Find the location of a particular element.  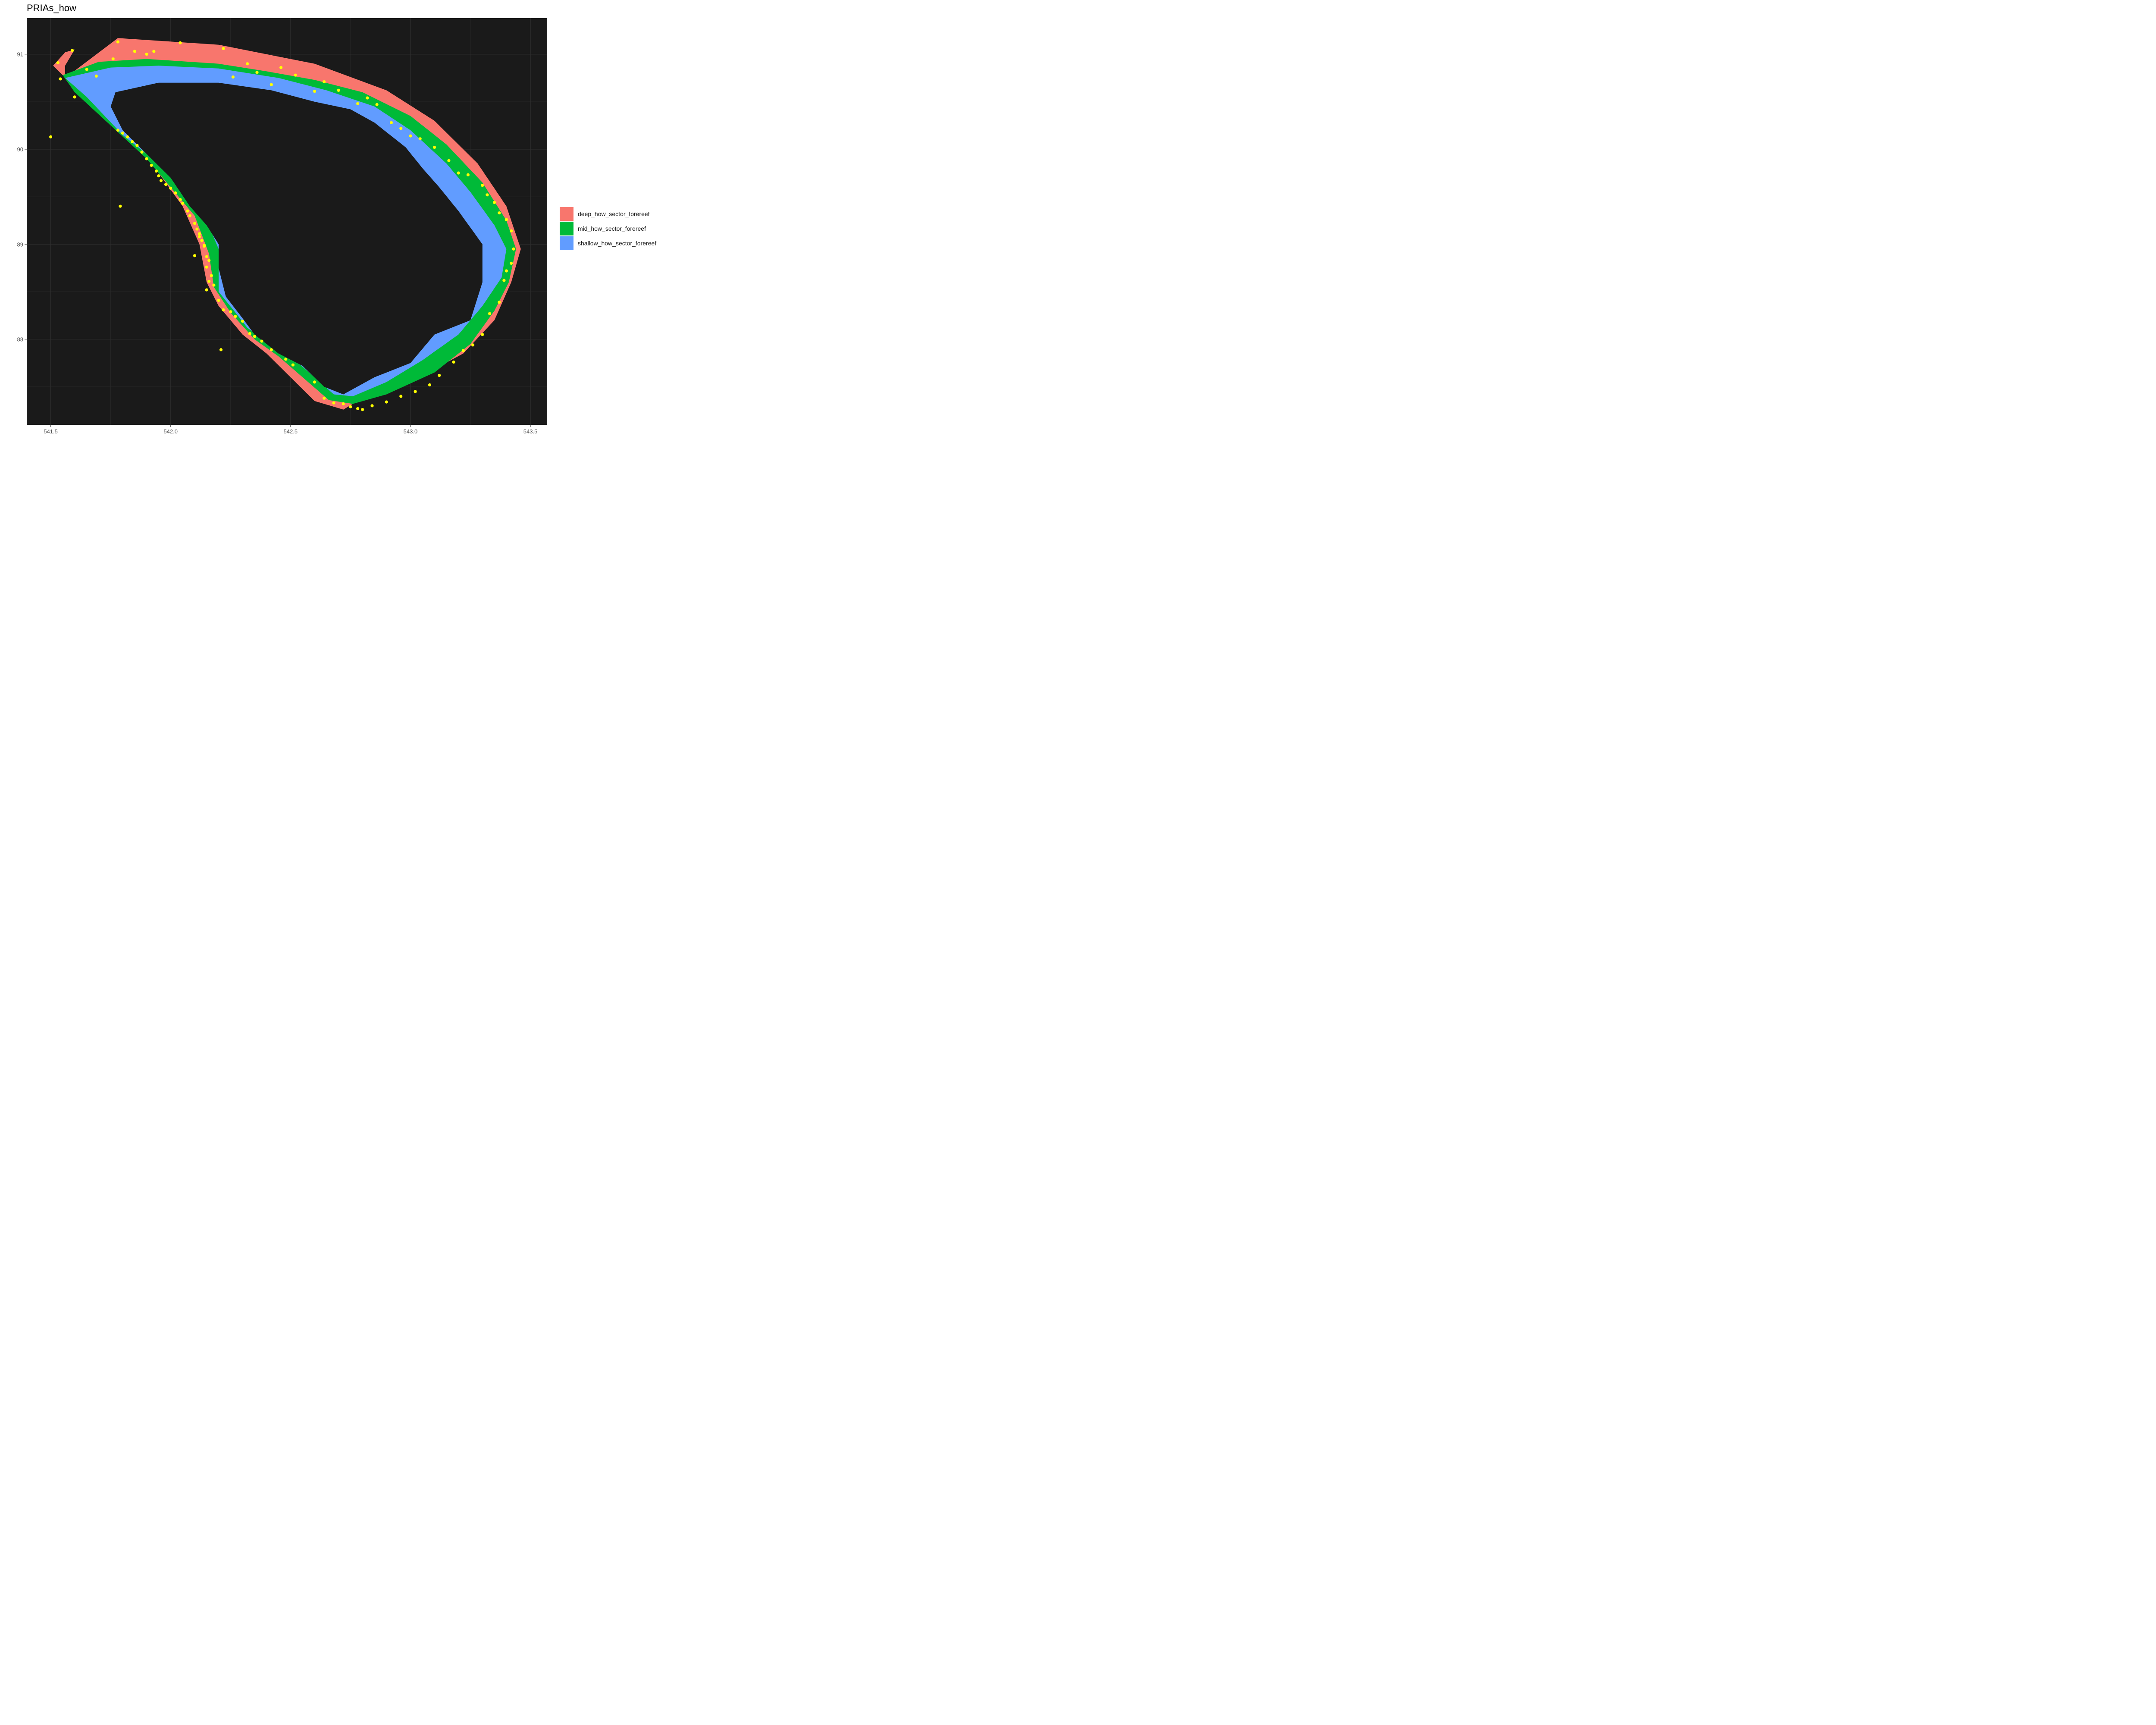

legend-label-mid: mid_how_sector_forereef is located at coordinates (612, 229).